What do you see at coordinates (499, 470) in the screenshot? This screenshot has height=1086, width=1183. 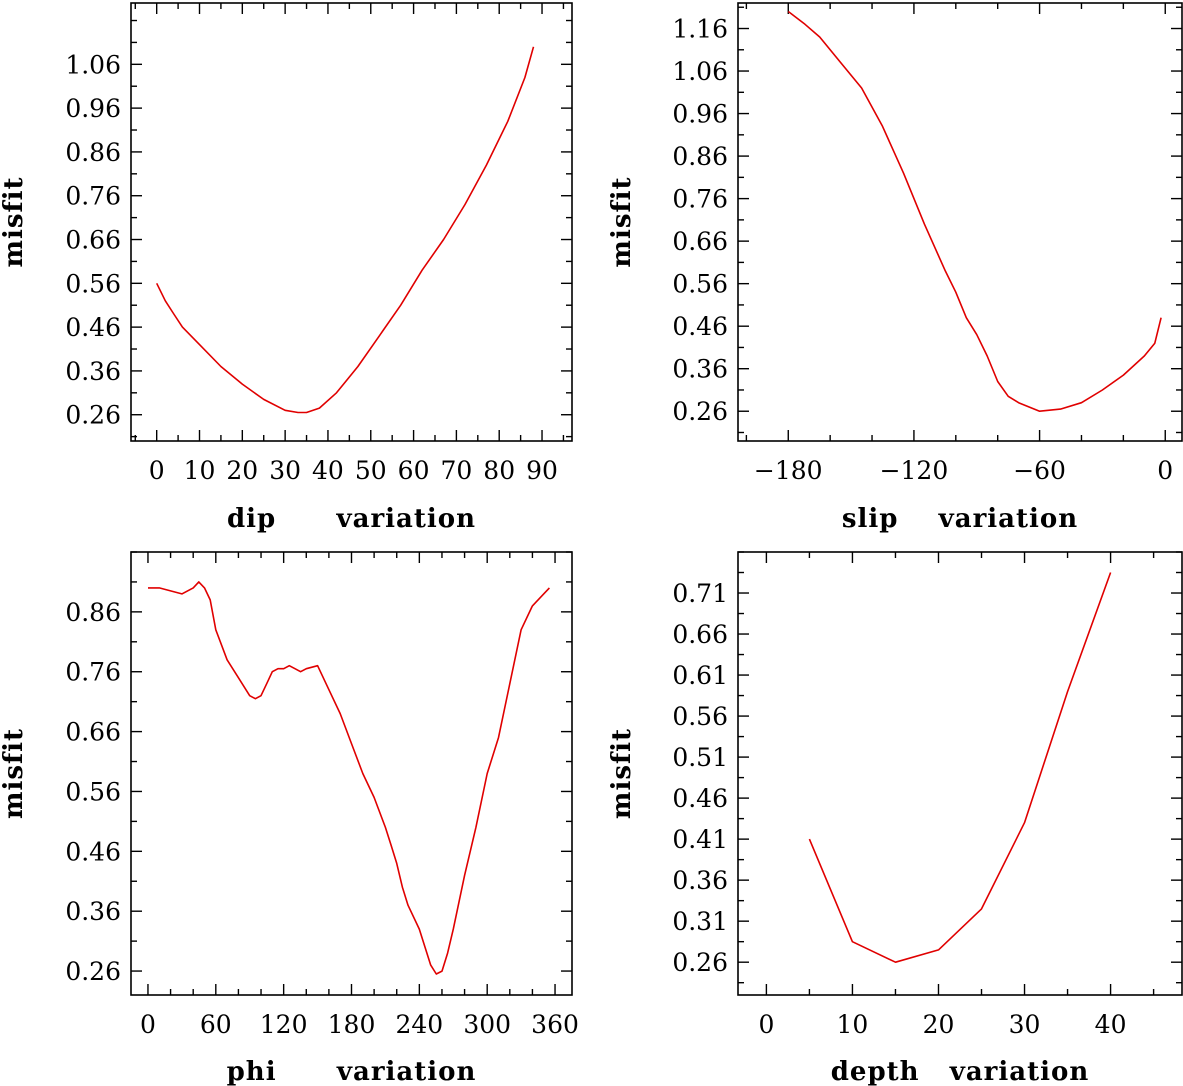 I see `x-tick-label: 80` at bounding box center [499, 470].